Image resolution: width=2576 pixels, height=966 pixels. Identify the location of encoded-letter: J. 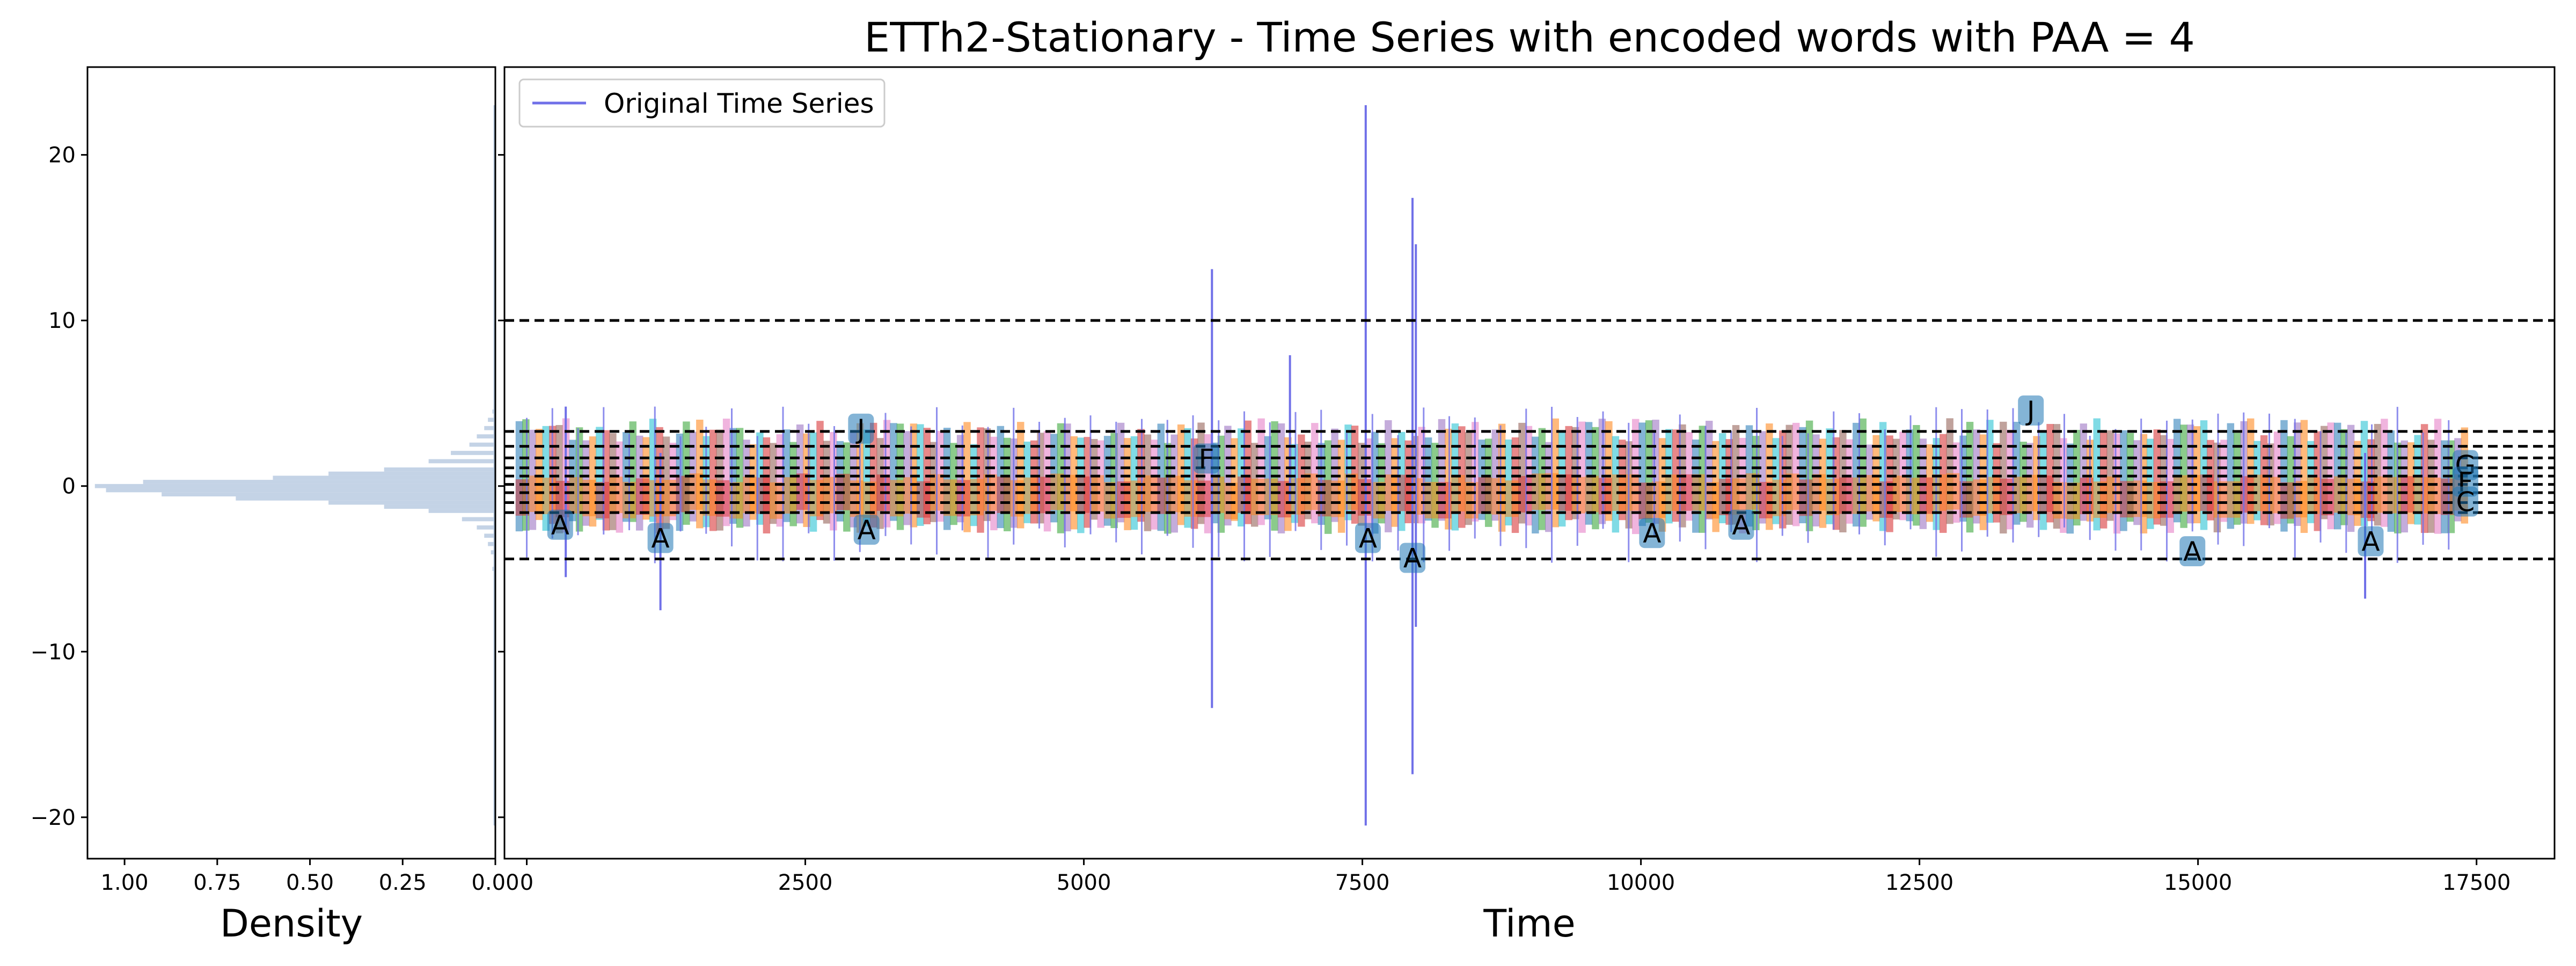
(860, 429).